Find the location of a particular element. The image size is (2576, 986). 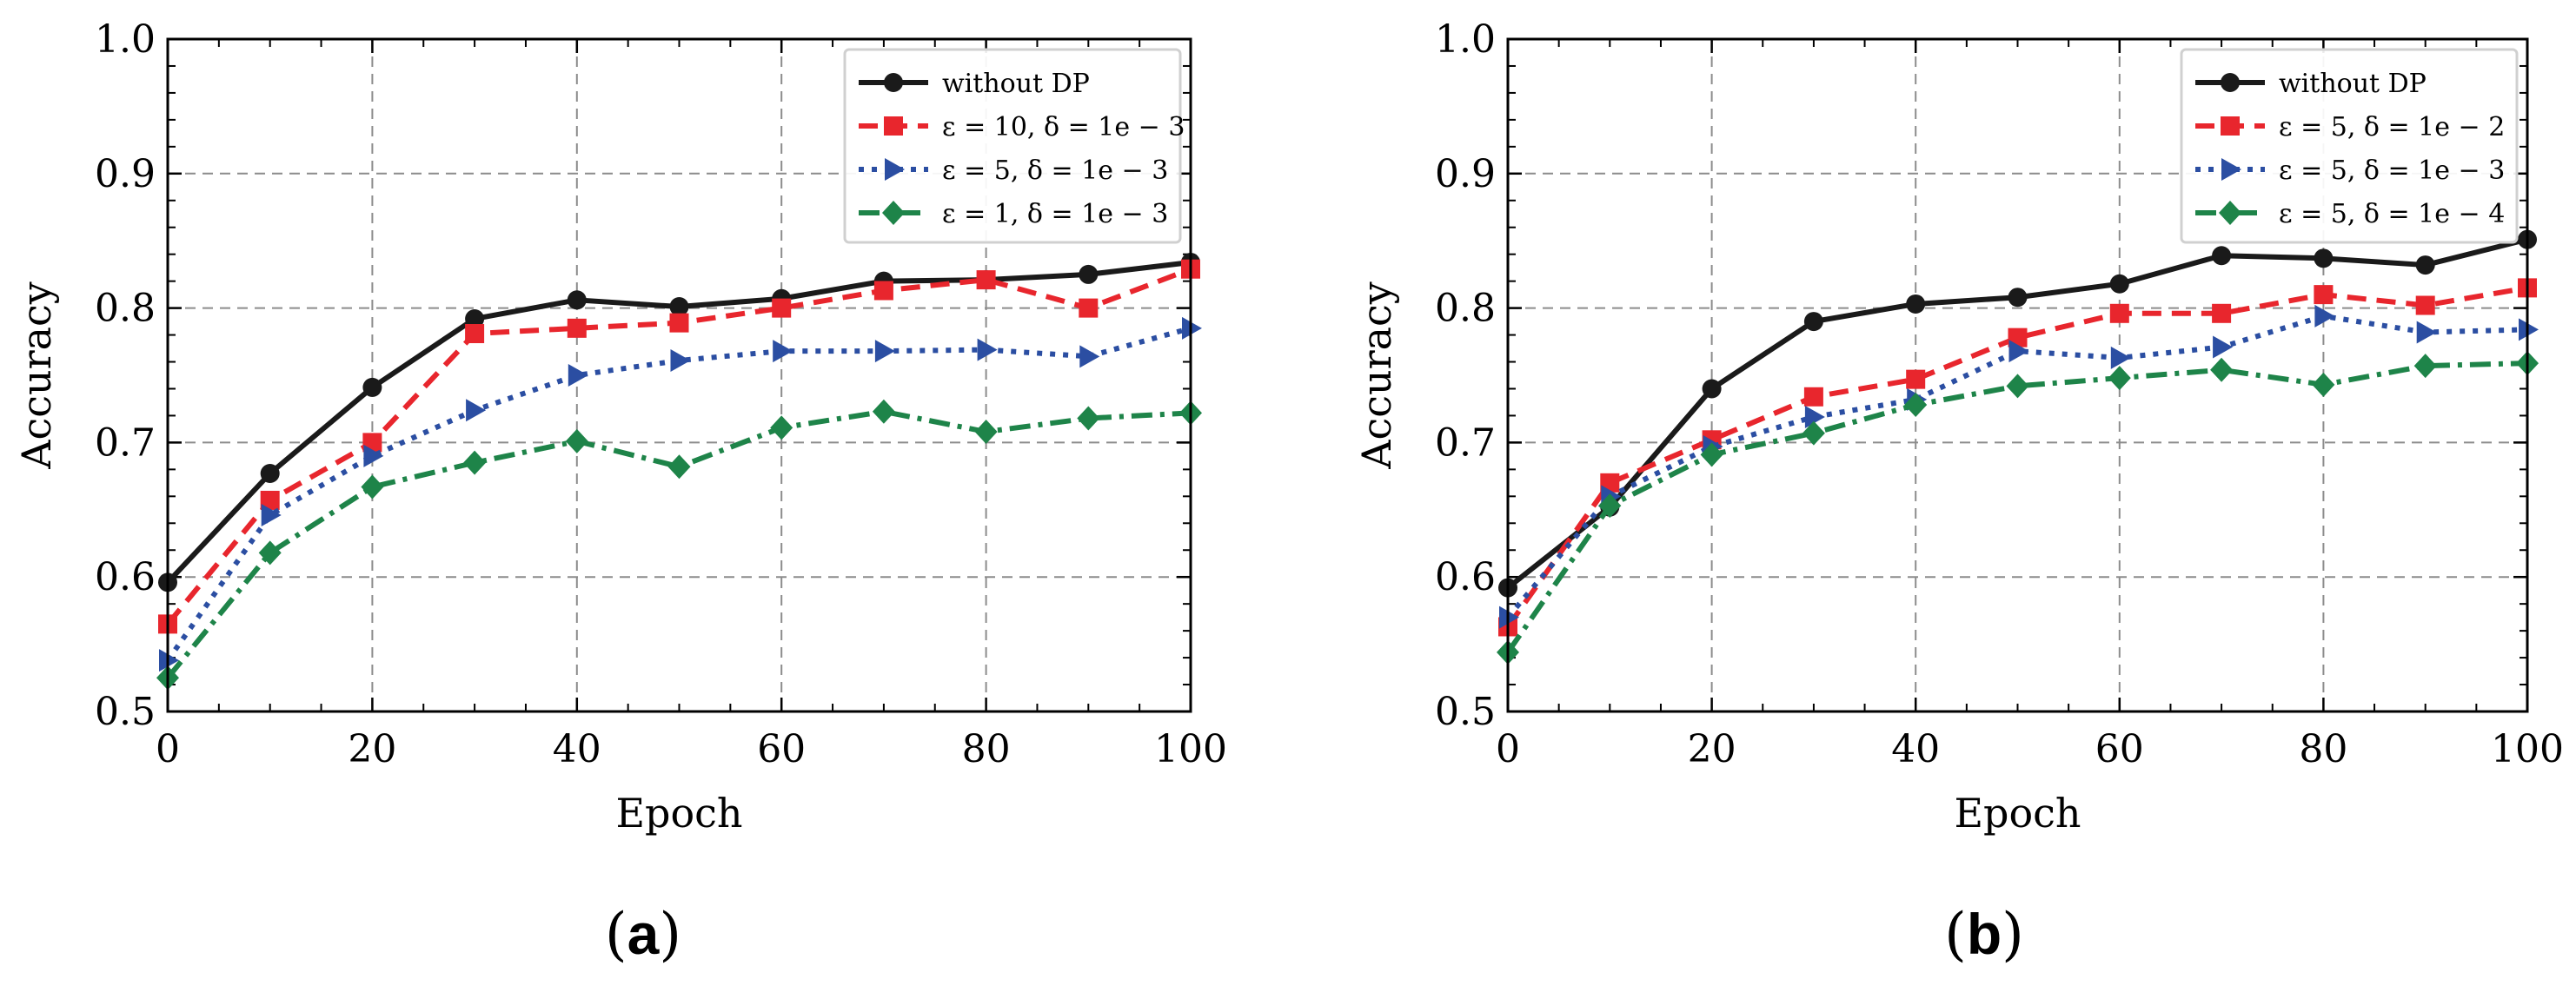

x-axis-label: Epoch is located at coordinates (2017, 813).